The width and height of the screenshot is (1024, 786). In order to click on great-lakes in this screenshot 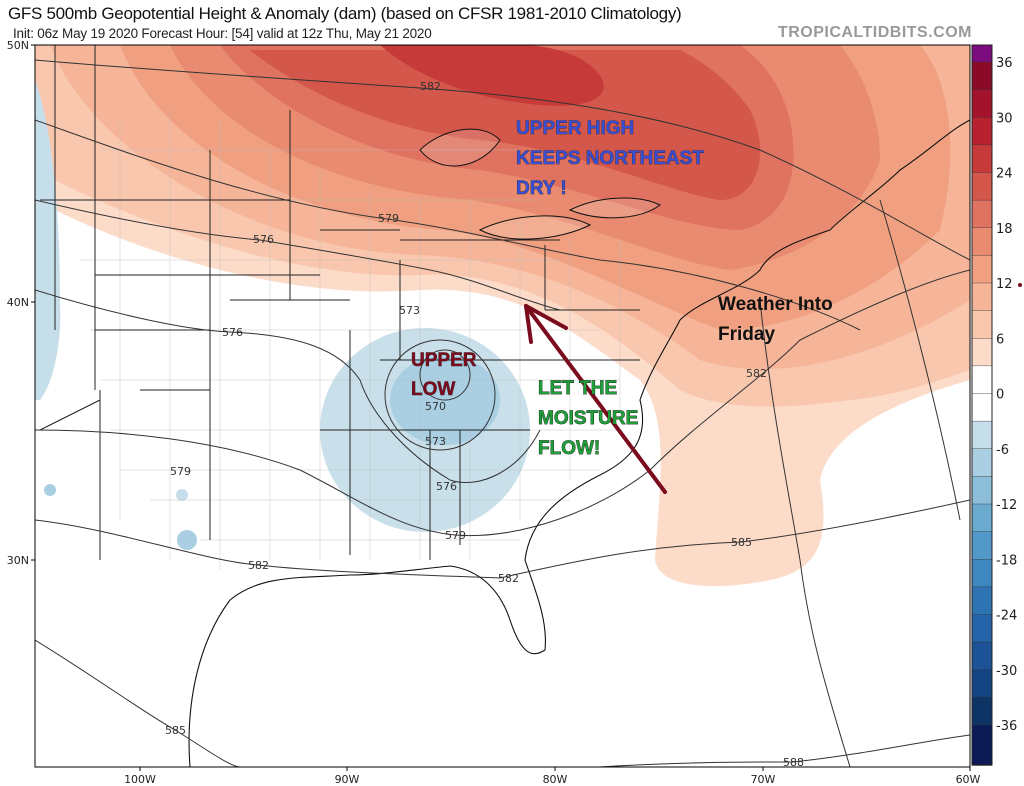, I will do `click(540, 184)`.